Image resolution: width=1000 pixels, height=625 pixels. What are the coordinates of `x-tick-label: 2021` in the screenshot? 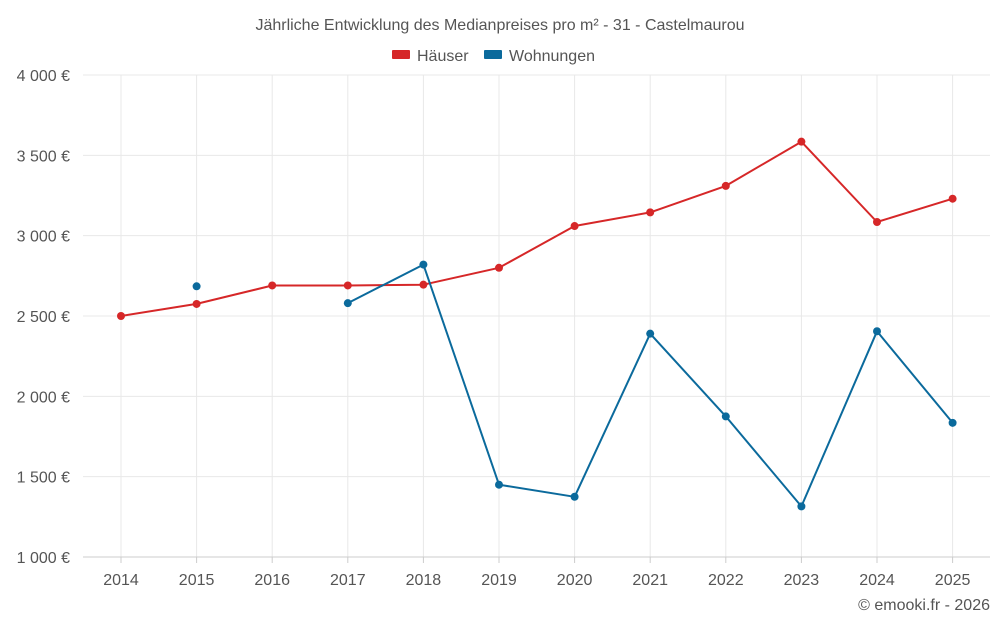 It's located at (650, 580).